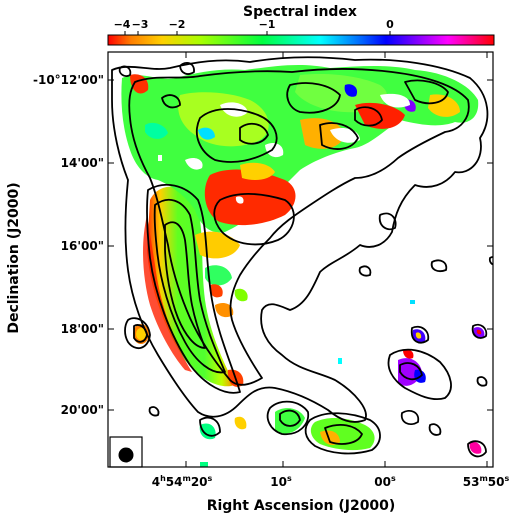  I want to click on beam-indicator, so click(126, 452).